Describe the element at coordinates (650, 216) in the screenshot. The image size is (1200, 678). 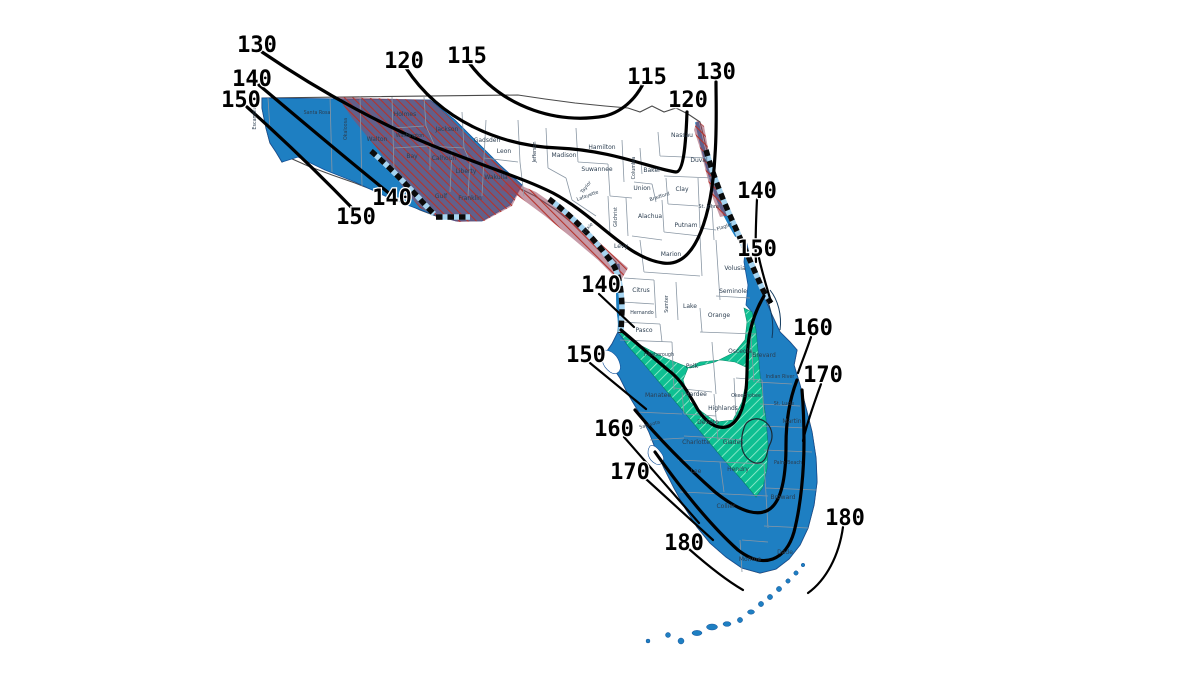
I see `county-label: Alachua` at that location.